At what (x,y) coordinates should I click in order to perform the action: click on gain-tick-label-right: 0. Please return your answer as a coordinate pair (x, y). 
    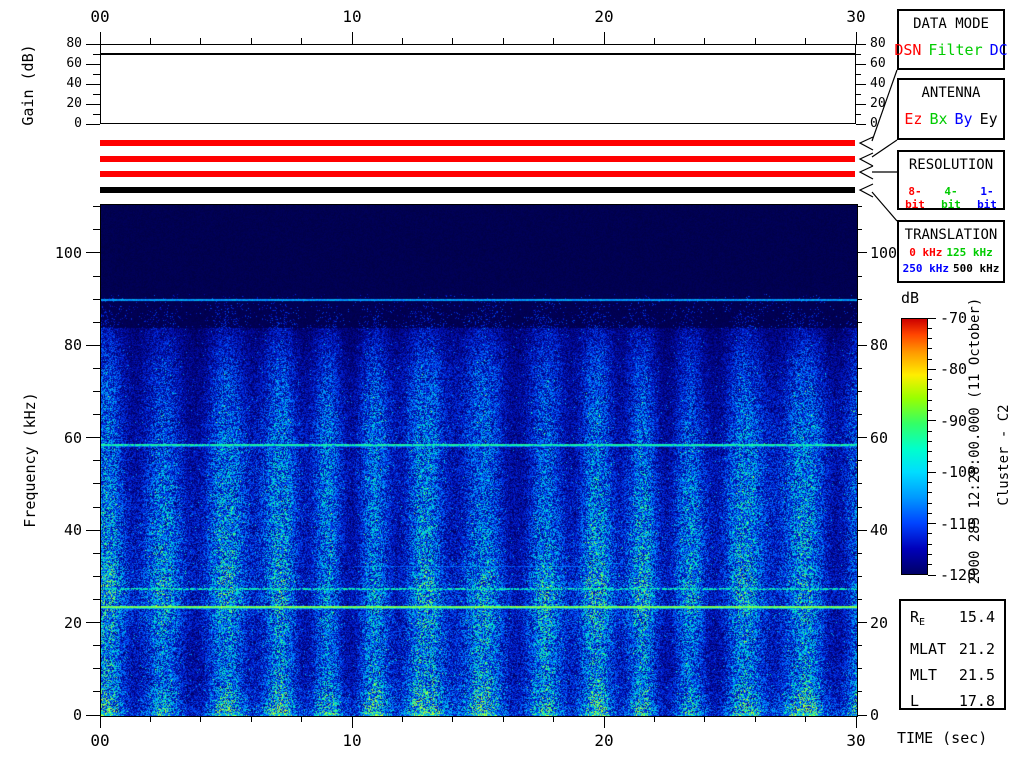
    Looking at the image, I should click on (874, 123).